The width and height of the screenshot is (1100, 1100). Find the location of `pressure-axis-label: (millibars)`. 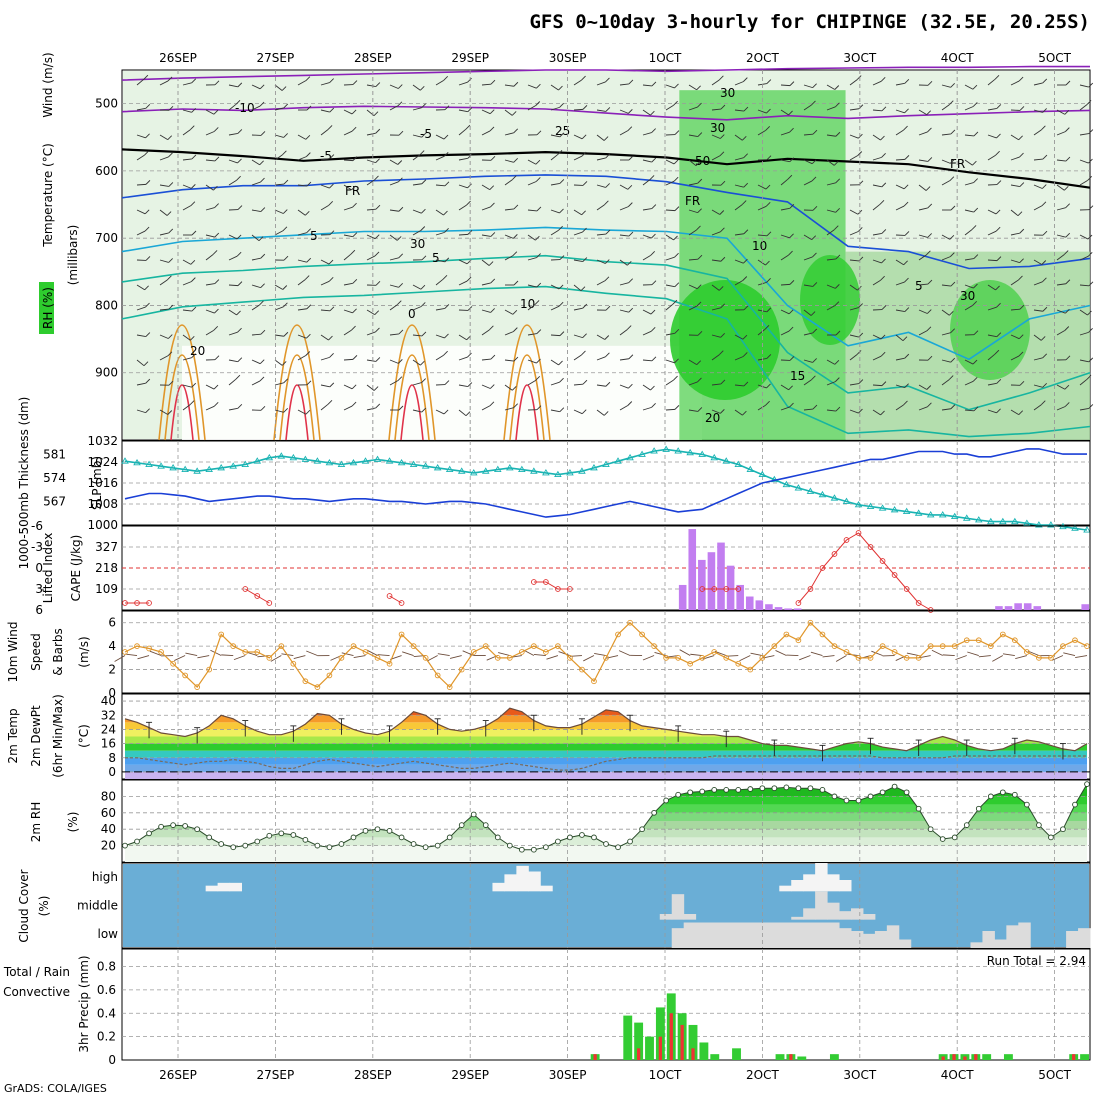

pressure-axis-label: (millibars) is located at coordinates (73, 255).